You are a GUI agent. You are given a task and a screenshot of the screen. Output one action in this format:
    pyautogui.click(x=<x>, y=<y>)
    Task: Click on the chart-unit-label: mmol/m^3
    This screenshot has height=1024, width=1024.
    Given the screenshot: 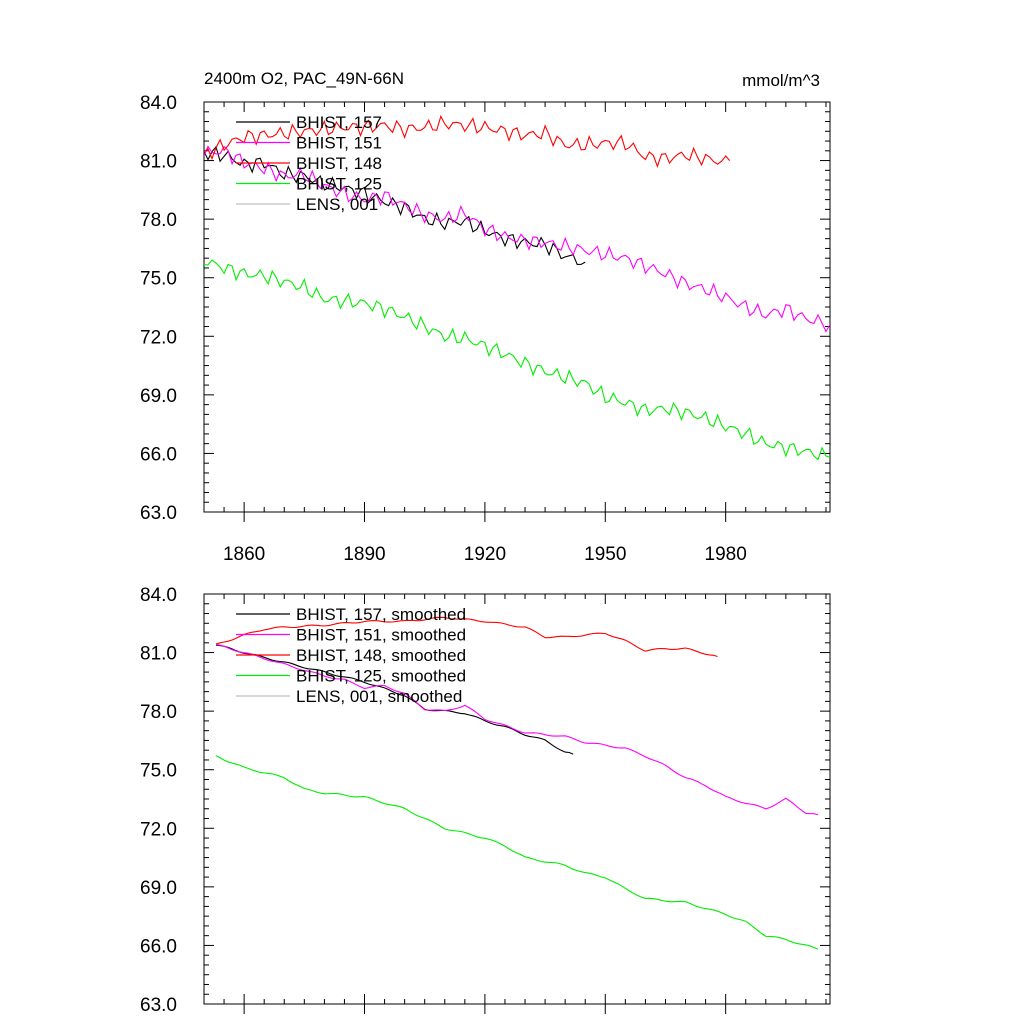 What is the action you would take?
    pyautogui.click(x=781, y=80)
    